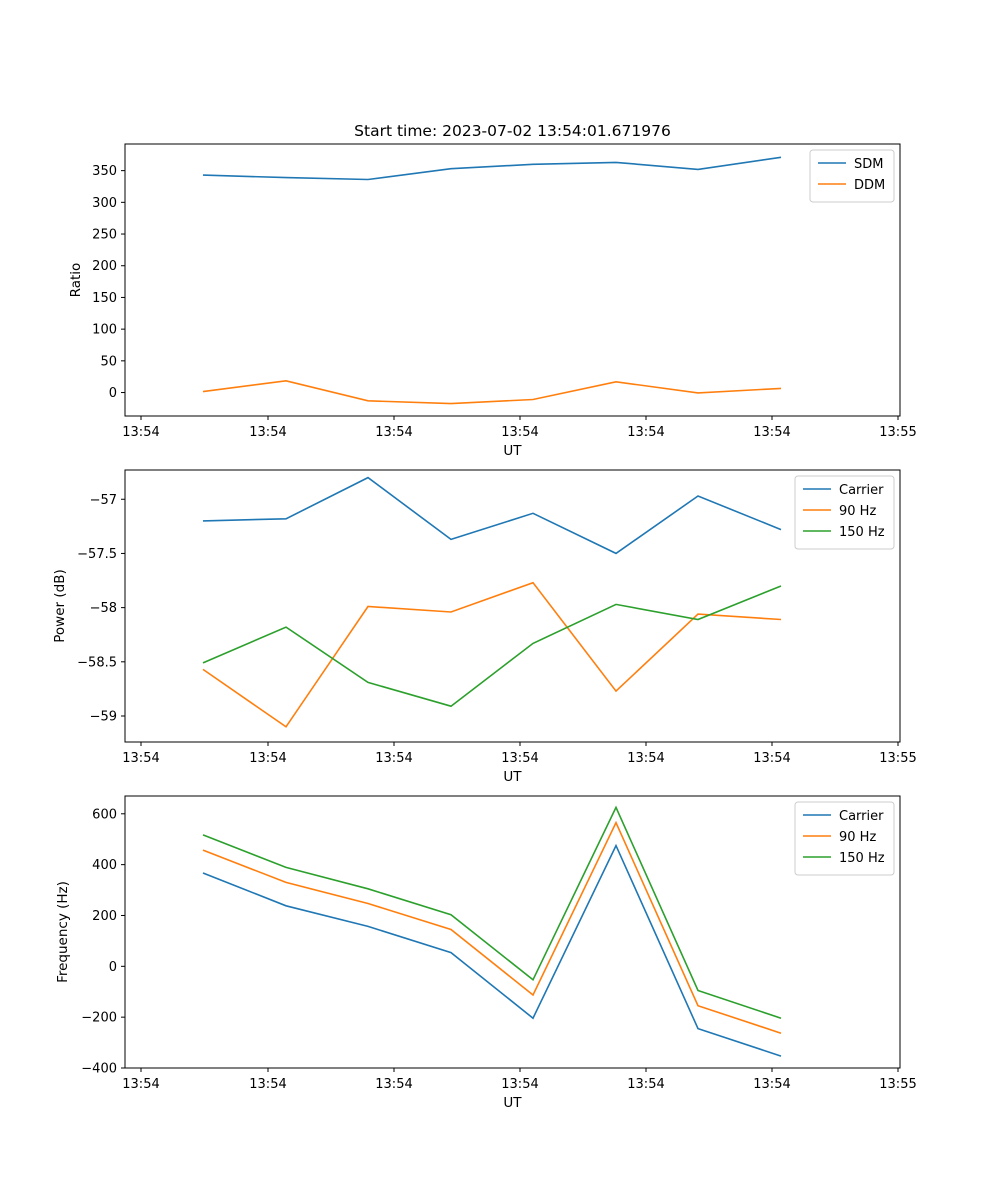  What do you see at coordinates (869, 185) in the screenshot?
I see `legend-label: DDM` at bounding box center [869, 185].